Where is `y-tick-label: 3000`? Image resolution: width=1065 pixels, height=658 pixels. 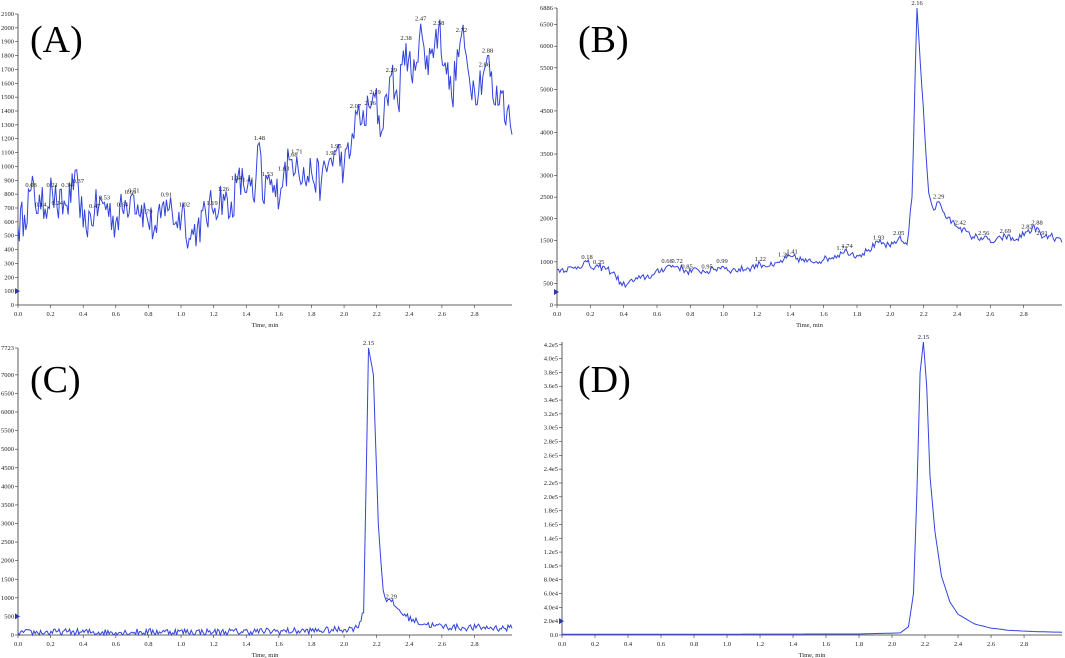 y-tick-label: 3000 is located at coordinates (7, 524).